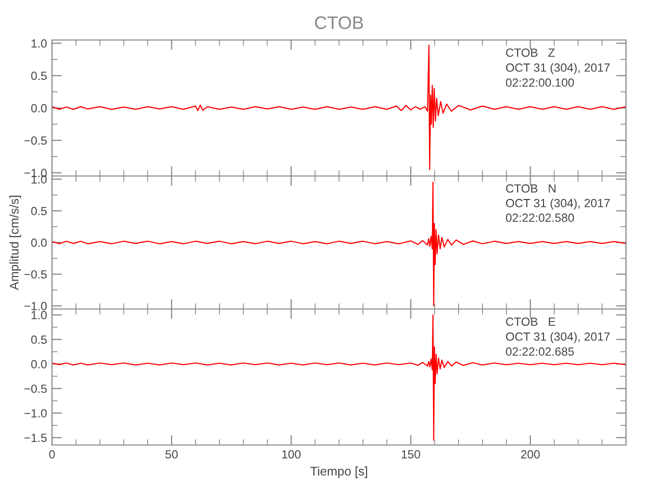 The height and width of the screenshot is (500, 650). Describe the element at coordinates (540, 351) in the screenshot. I see `annotation: 02:22:02.685` at that location.